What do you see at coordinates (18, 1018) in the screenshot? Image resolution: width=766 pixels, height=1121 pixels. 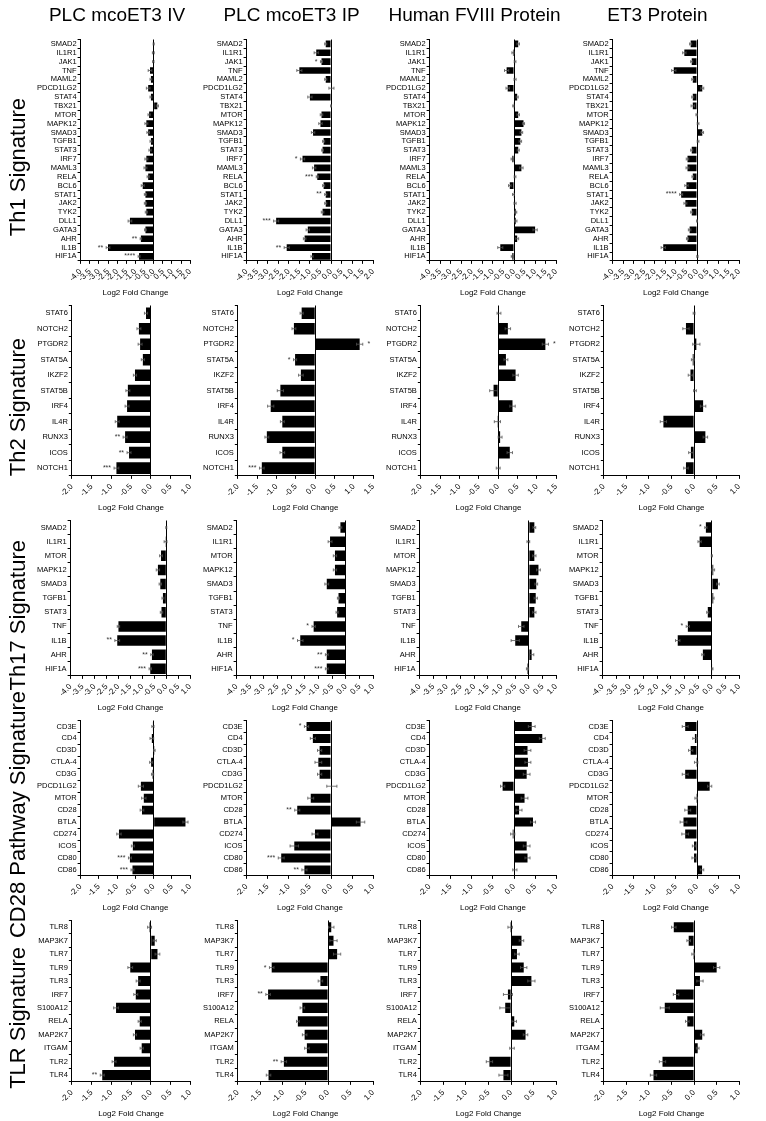 I see `y-axis-title: TLR Signature` at bounding box center [18, 1018].